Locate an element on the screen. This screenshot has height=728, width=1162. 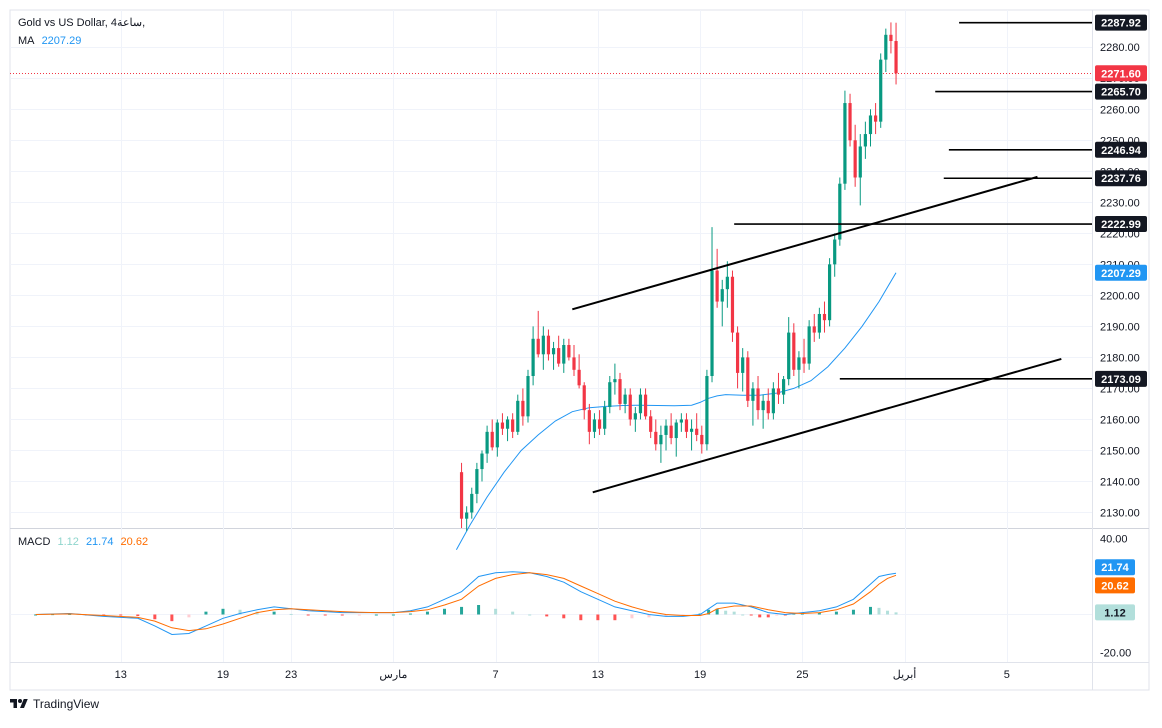
time-tick-label: 23 is located at coordinates (291, 675).